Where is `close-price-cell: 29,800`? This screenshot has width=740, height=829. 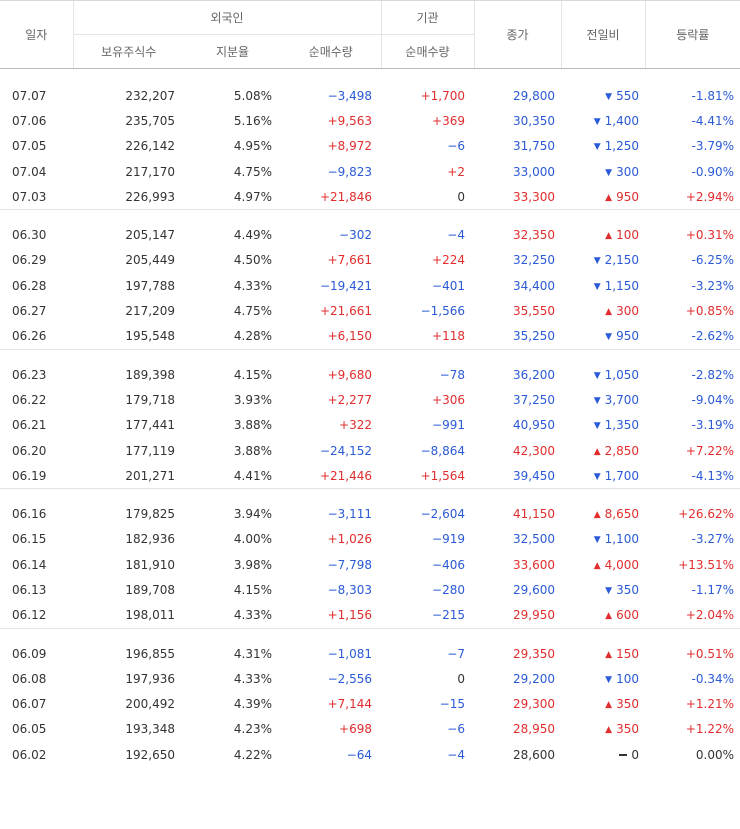 close-price-cell: 29,800 is located at coordinates (534, 95).